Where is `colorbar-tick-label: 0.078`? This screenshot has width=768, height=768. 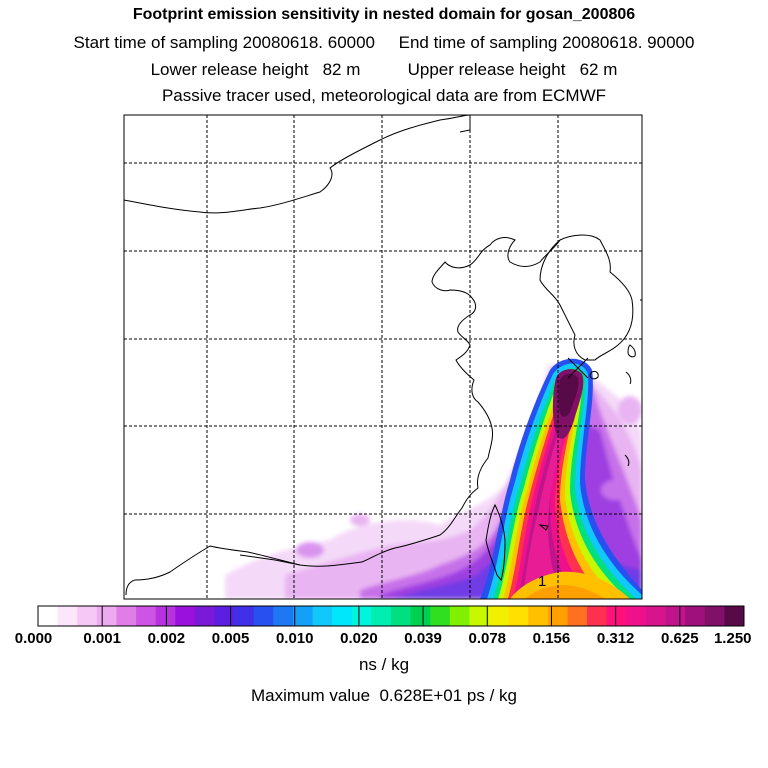 colorbar-tick-label: 0.078 is located at coordinates (487, 638).